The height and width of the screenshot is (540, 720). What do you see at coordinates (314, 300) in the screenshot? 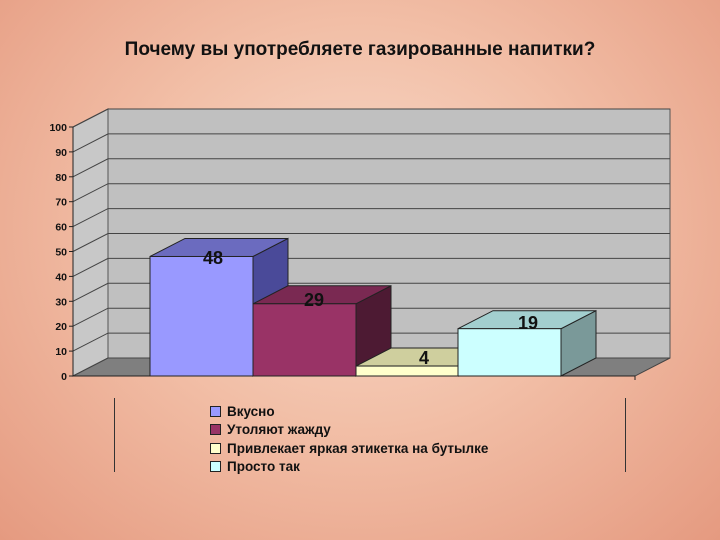
I see `data-label: 29` at bounding box center [314, 300].